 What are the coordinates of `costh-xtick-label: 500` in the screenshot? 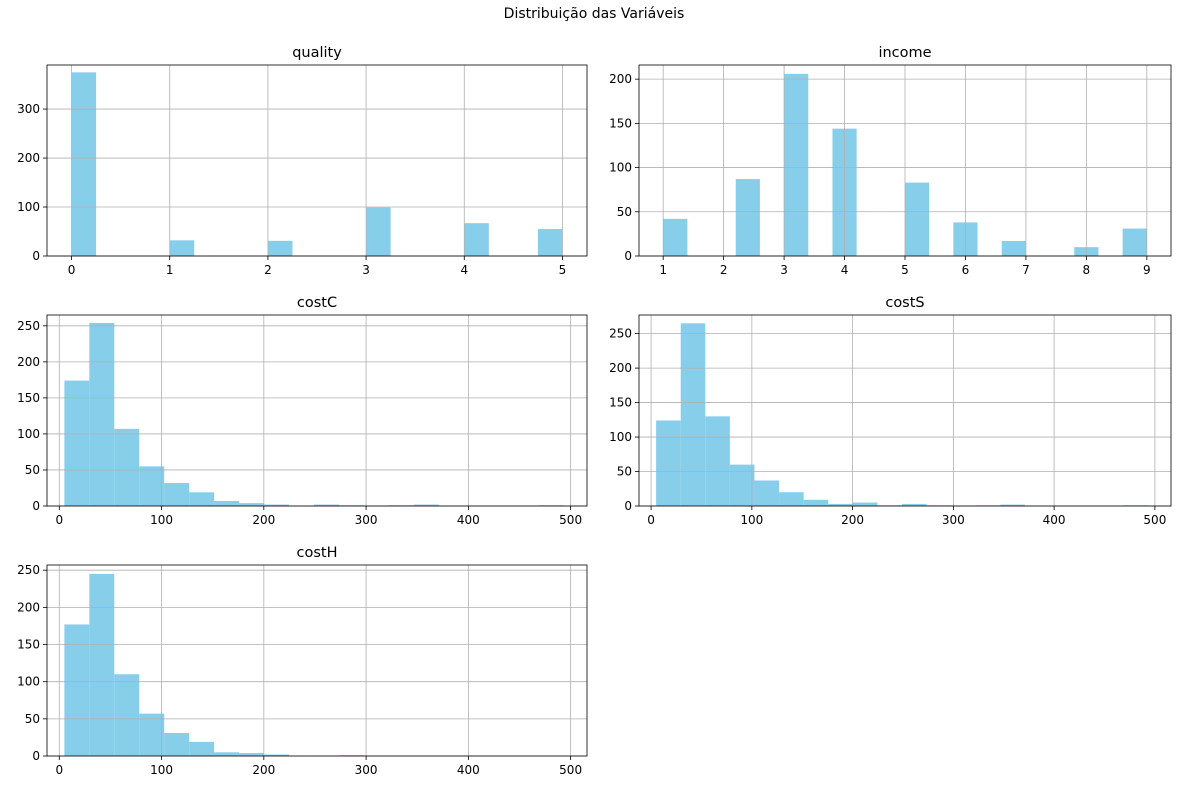 It's located at (570, 770).